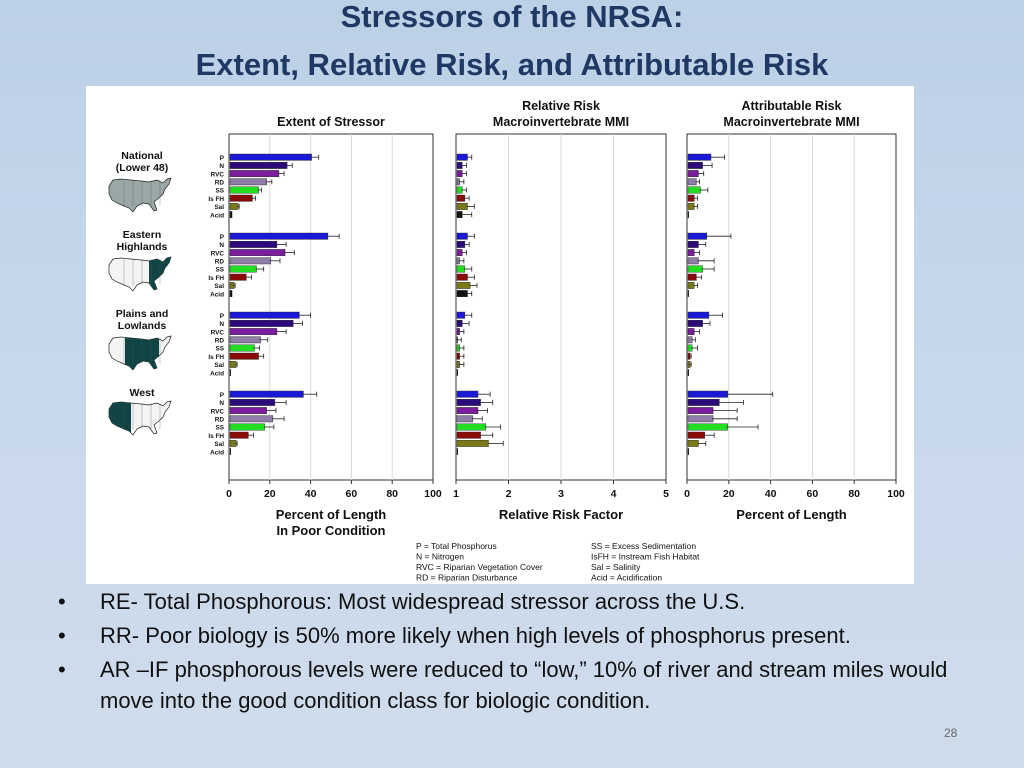 The height and width of the screenshot is (768, 1024). Describe the element at coordinates (467, 578) in the screenshot. I see `legend-entry: RD = Riparian Disturbance` at that location.